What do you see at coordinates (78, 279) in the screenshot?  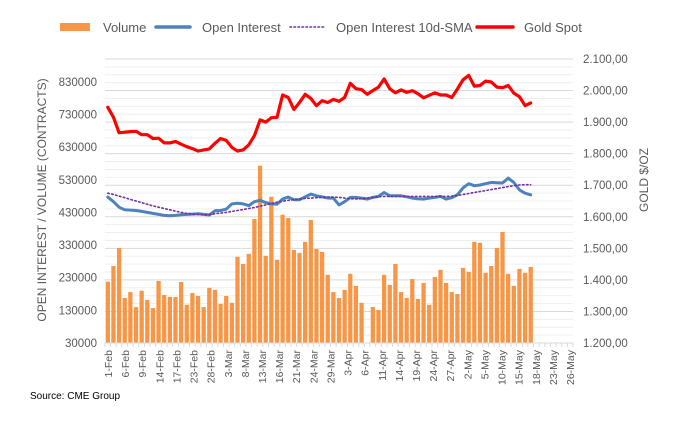 I see `y-left-tick-label: 230000` at bounding box center [78, 279].